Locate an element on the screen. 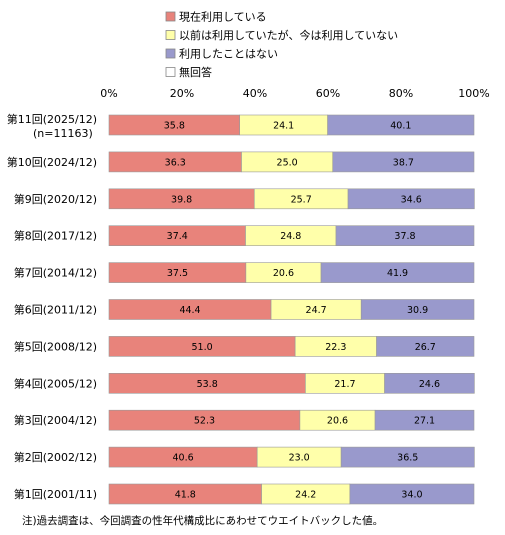  bar-row: 40.6 23.0 36.5 is located at coordinates (291, 457).